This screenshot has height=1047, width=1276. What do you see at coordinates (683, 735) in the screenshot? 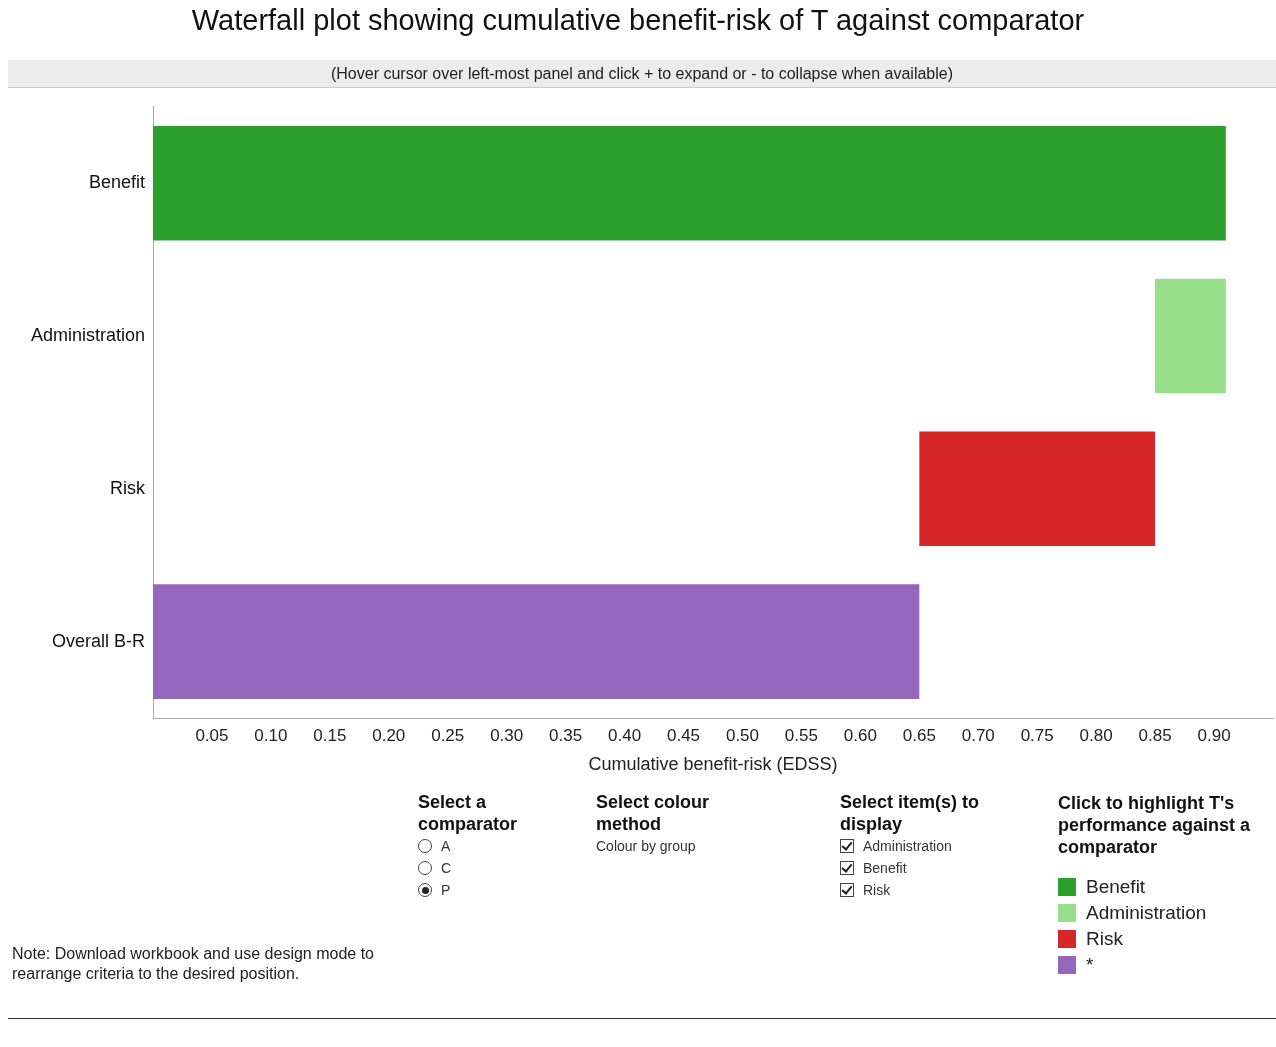
I see `x-tick-label: 0.45` at bounding box center [683, 735].